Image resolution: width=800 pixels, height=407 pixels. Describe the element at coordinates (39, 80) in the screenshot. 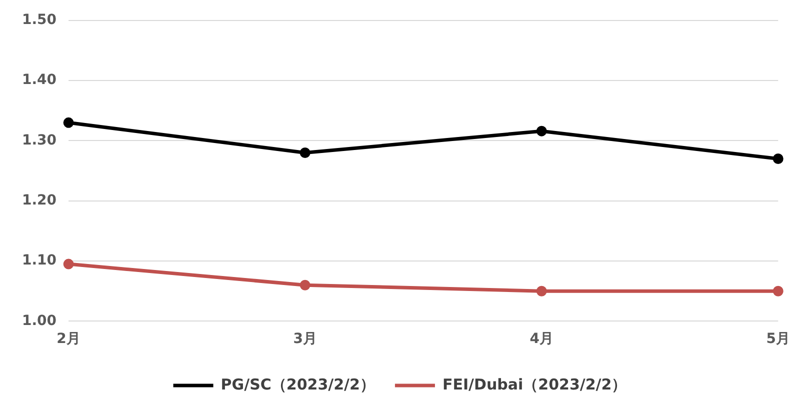

I see `y-tick-label: 1.40` at that location.